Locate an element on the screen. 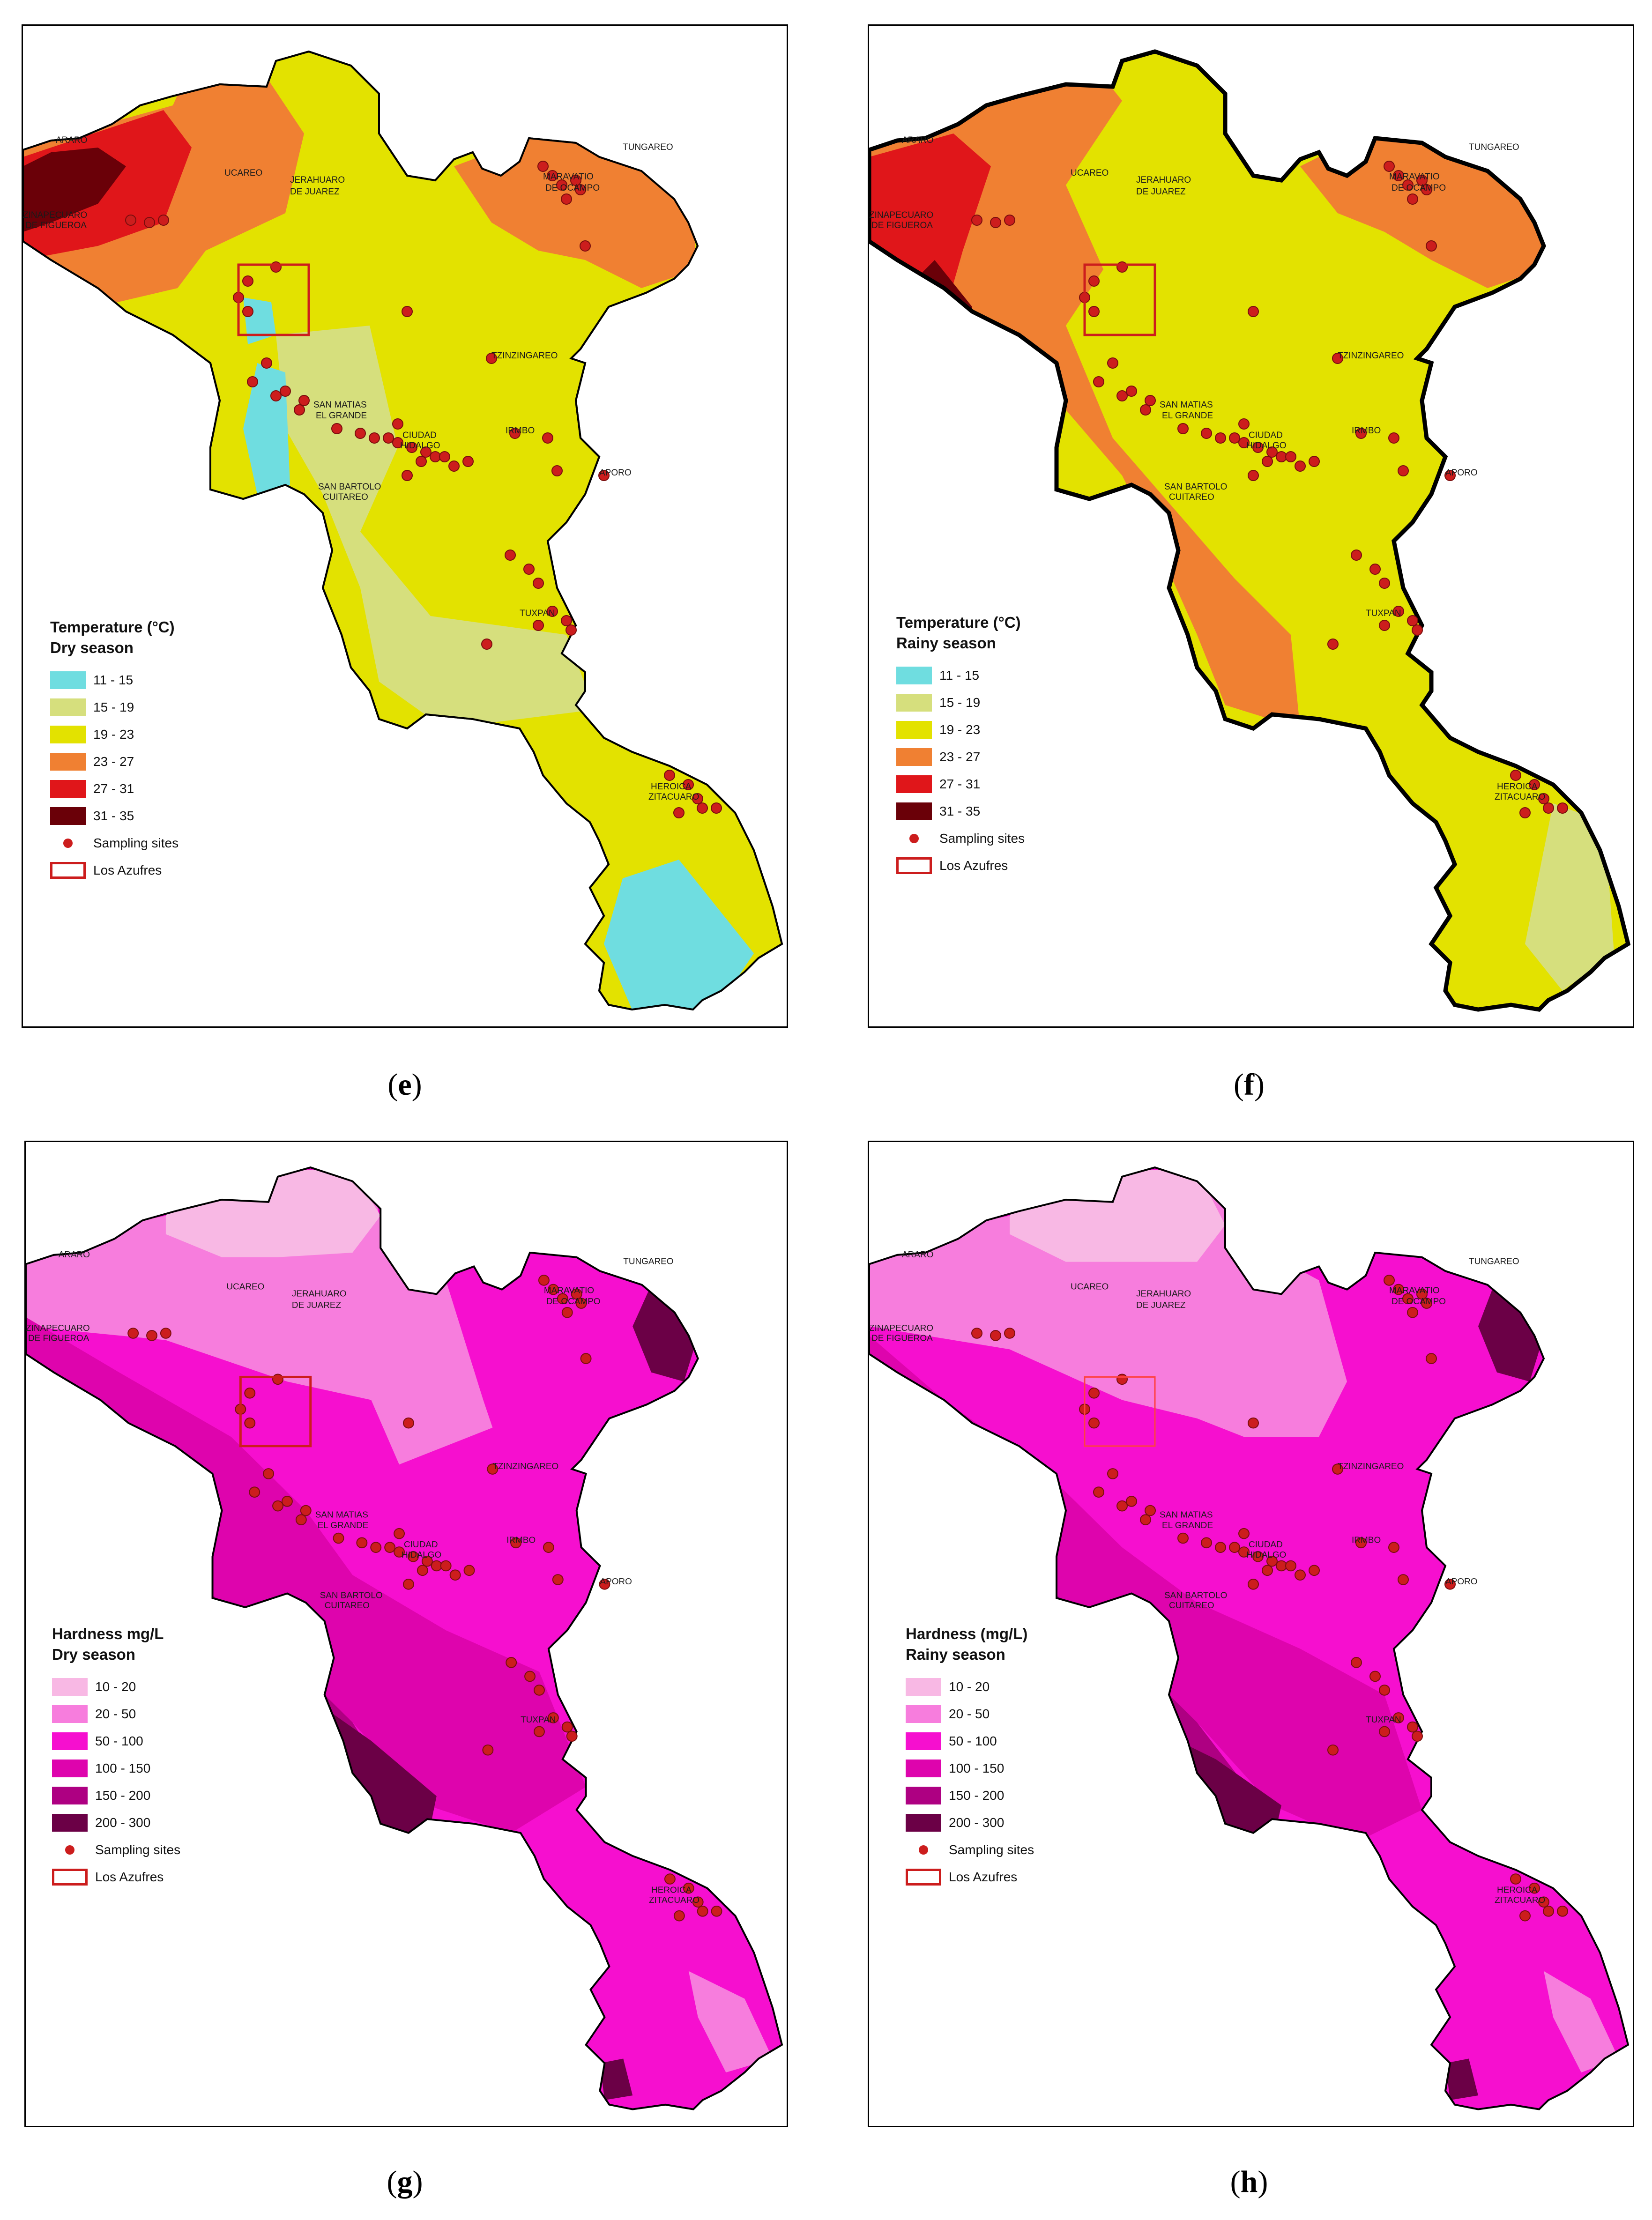  legend-row-box: Los Azufres is located at coordinates (961, 865).